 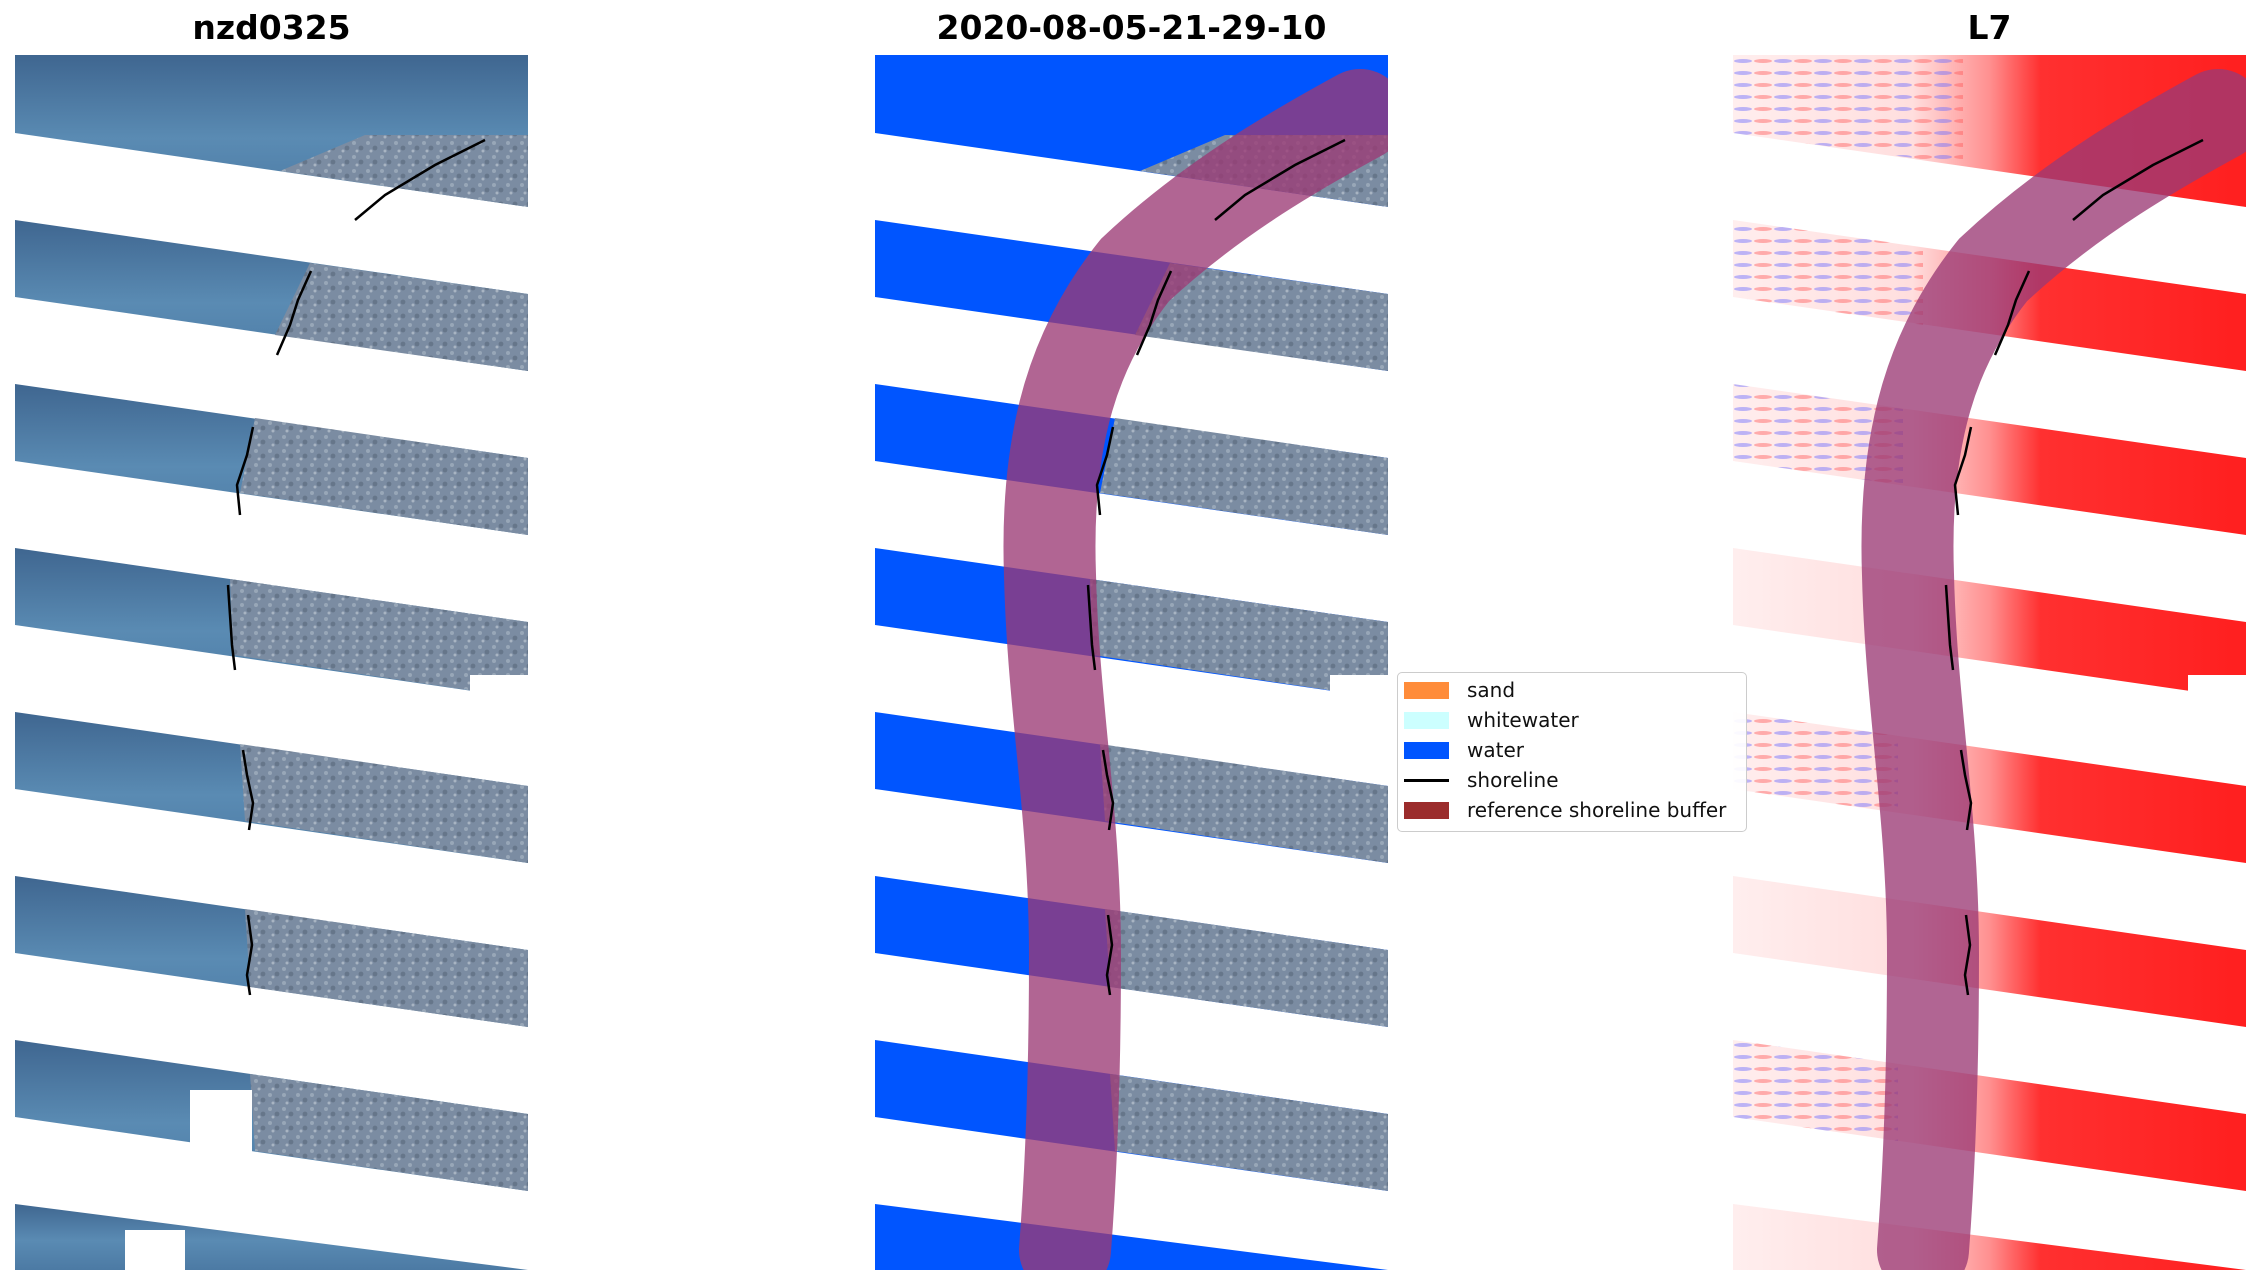 What do you see at coordinates (1464, 750) in the screenshot?
I see `legend-item-water: water` at bounding box center [1464, 750].